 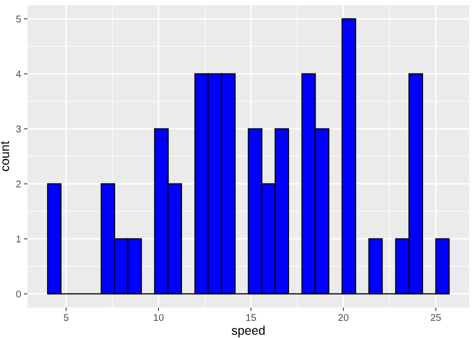 What do you see at coordinates (159, 317) in the screenshot?
I see `x-tick-label: 10` at bounding box center [159, 317].